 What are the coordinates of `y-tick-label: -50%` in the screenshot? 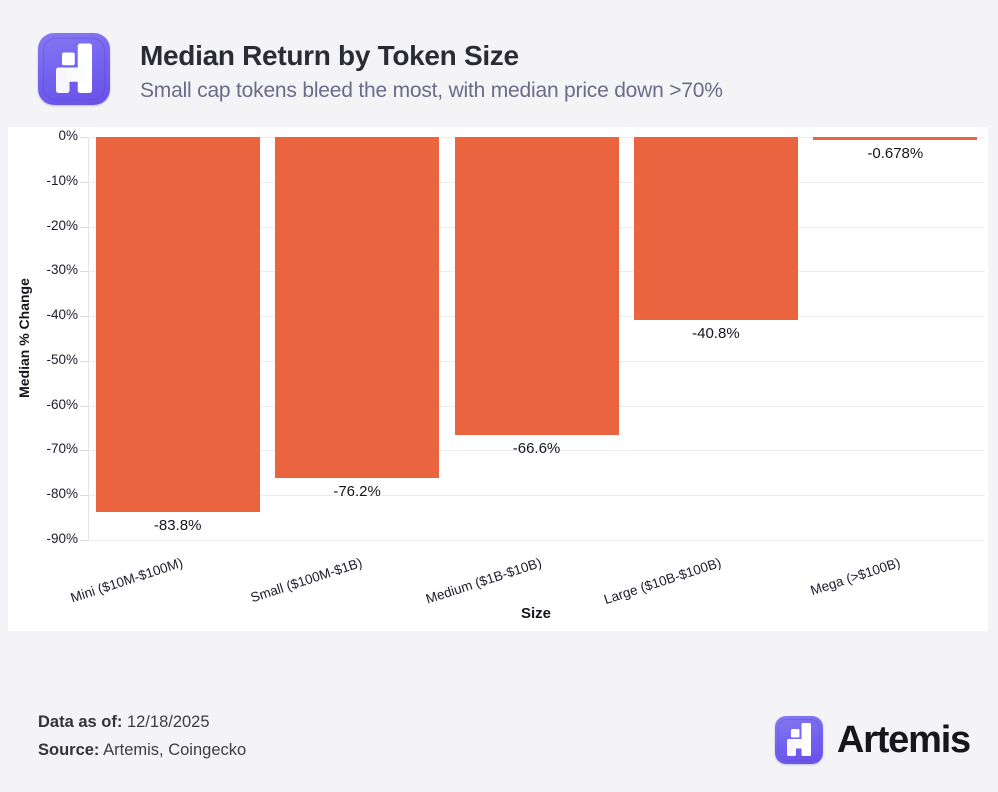 It's located at (62, 359).